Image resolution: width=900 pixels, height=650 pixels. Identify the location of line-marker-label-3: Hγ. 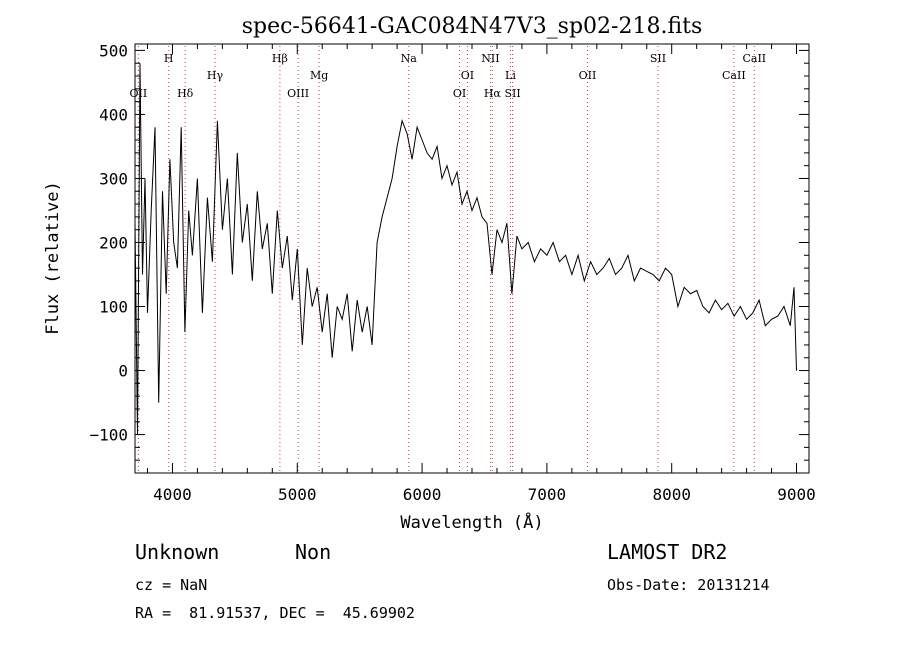
(215, 75).